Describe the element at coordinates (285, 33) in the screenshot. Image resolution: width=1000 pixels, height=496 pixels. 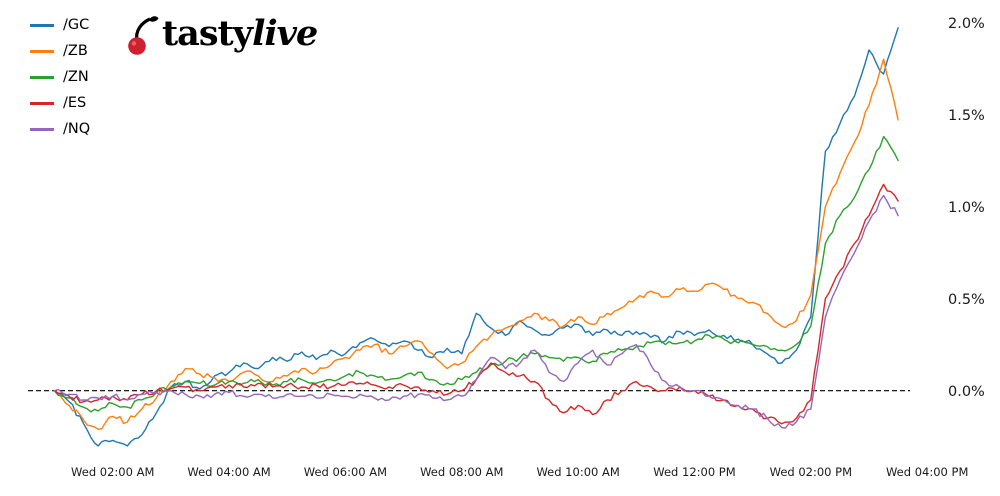
I see `logo-text-live: live` at that location.